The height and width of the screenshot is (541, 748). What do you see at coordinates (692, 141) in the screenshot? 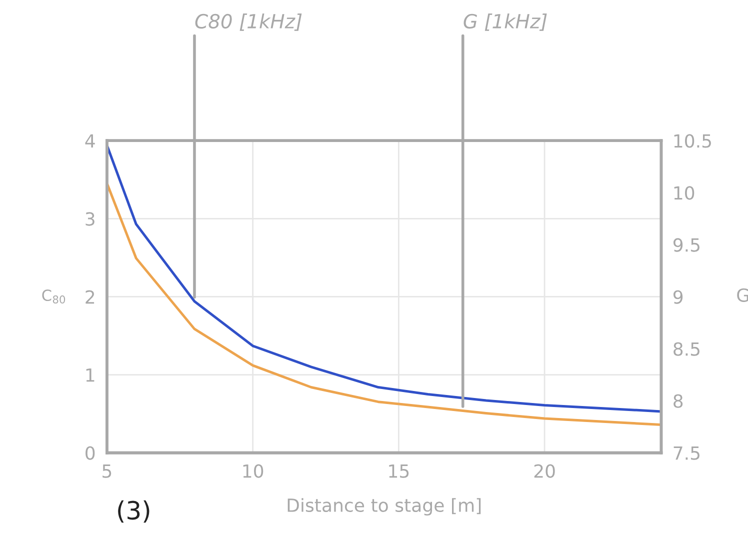
I see `y2-tick-label: 10.5` at bounding box center [692, 141].